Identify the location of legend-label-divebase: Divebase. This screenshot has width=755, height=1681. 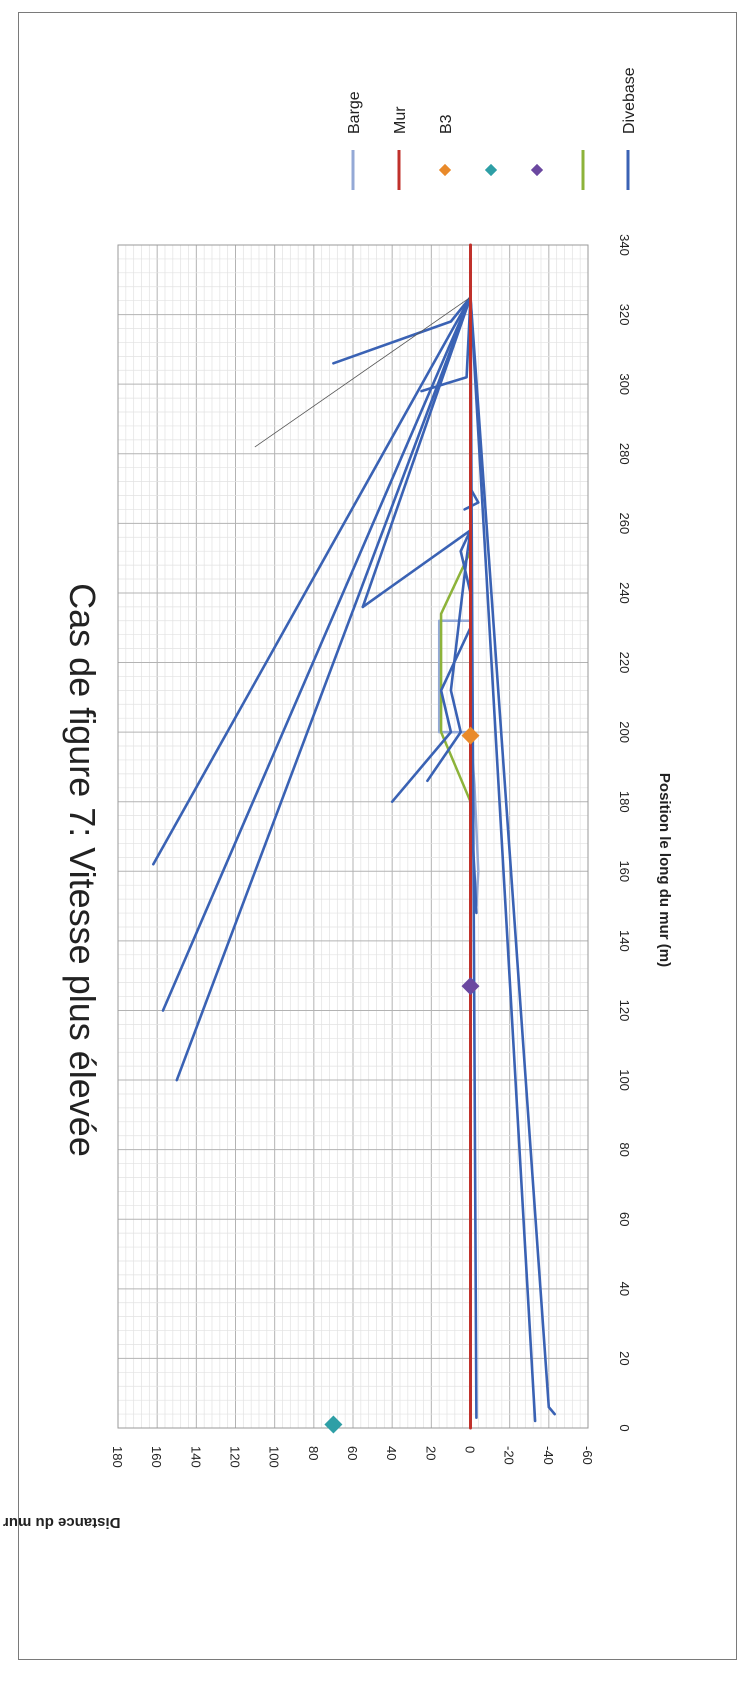
(629, 100).